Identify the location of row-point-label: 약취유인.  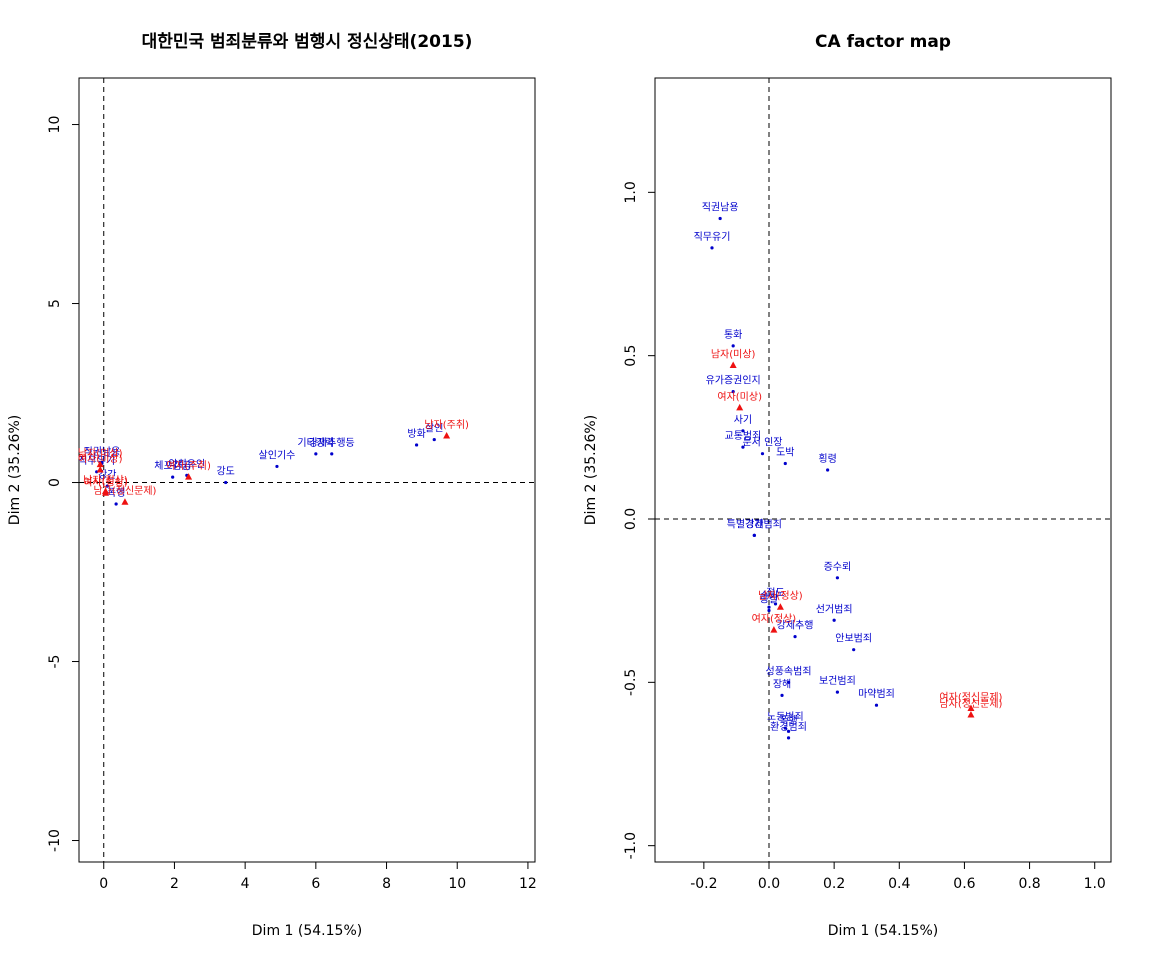
(186, 464).